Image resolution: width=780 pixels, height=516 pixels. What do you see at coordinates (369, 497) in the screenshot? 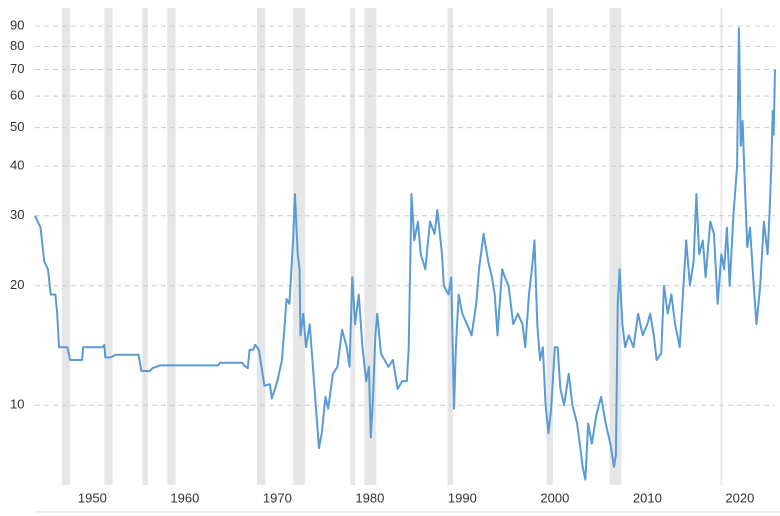
I see `x-tick-label: 1980` at bounding box center [369, 497].